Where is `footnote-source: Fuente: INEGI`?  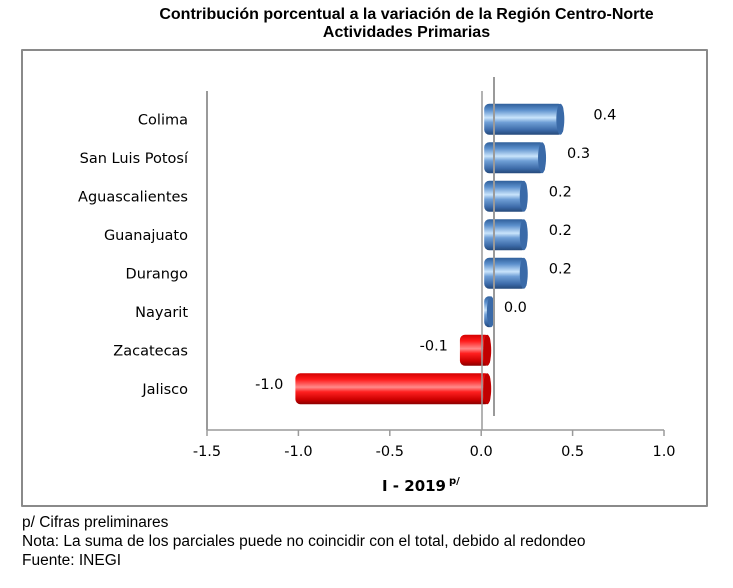 footnote-source: Fuente: INEGI is located at coordinates (72, 560).